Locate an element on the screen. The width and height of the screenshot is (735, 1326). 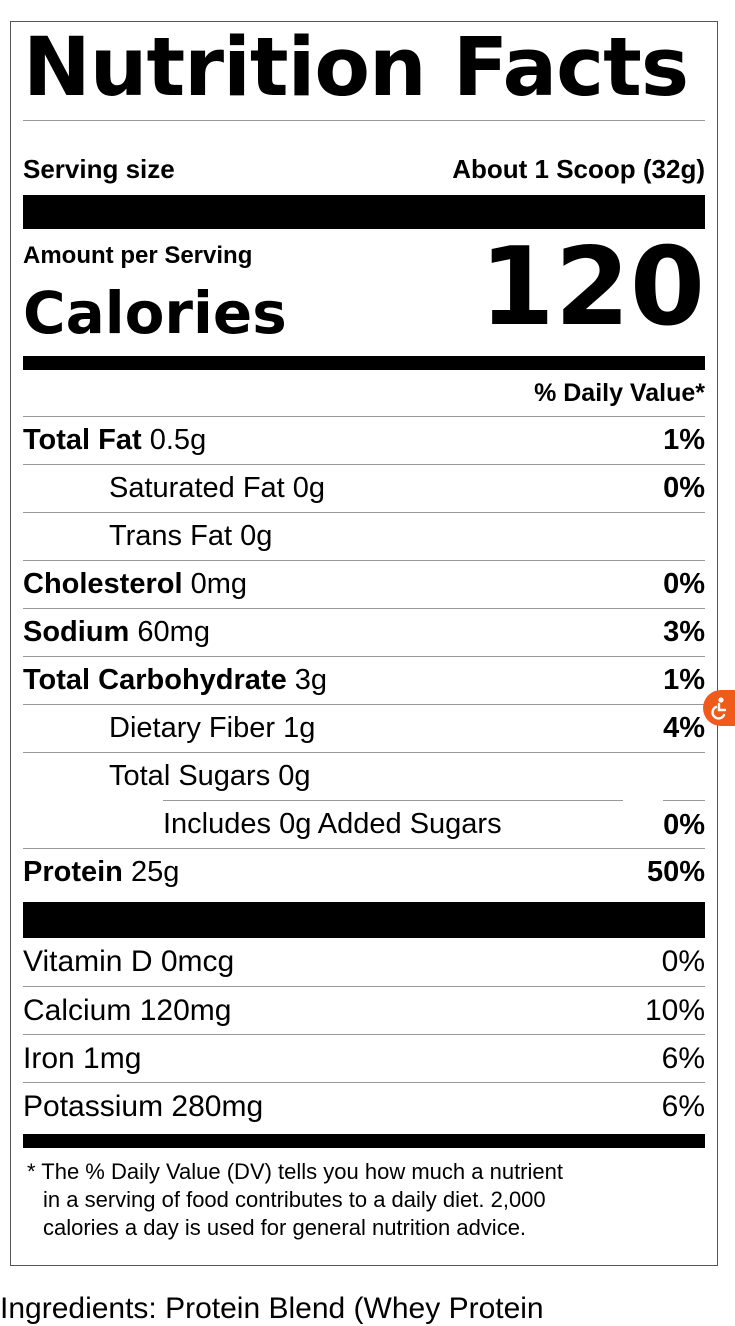
ingredients-text: Ingredients: Protein Blend (Whey Protein is located at coordinates (272, 1308).